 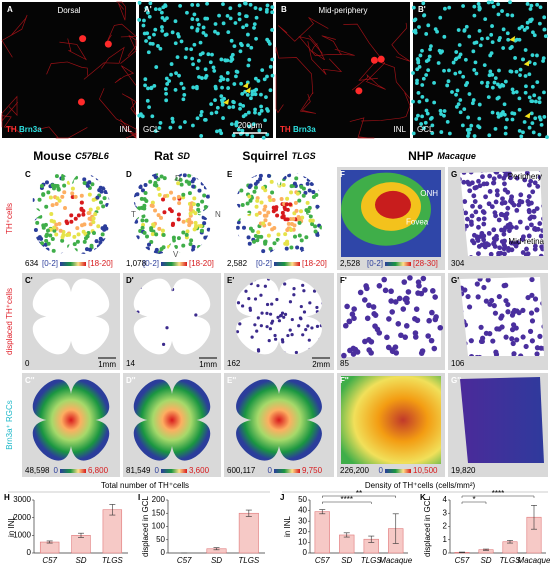 What do you see at coordinates (138, 470) in the screenshot?
I see `cell-count: 81,549` at bounding box center [138, 470].